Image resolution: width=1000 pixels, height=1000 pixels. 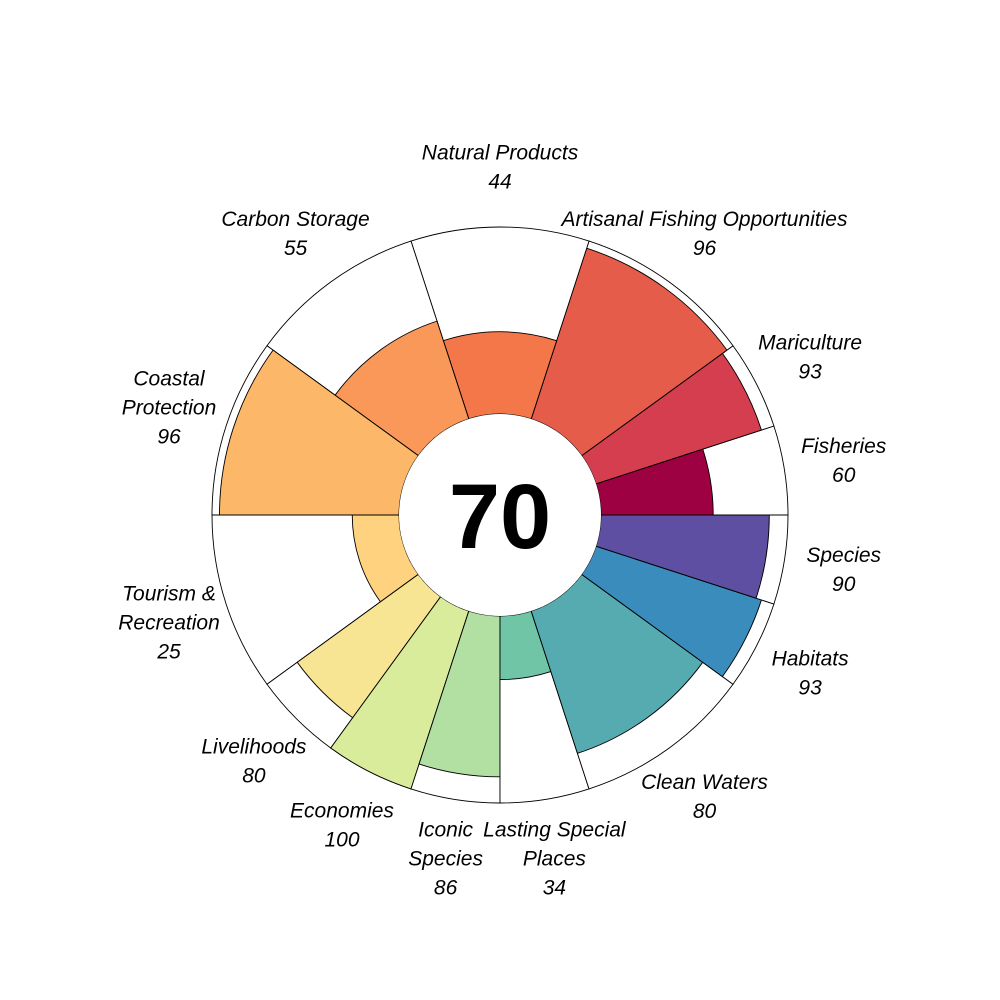 I want to click on petal-label-iconic-species: Iconic Species 86, so click(x=445, y=859).